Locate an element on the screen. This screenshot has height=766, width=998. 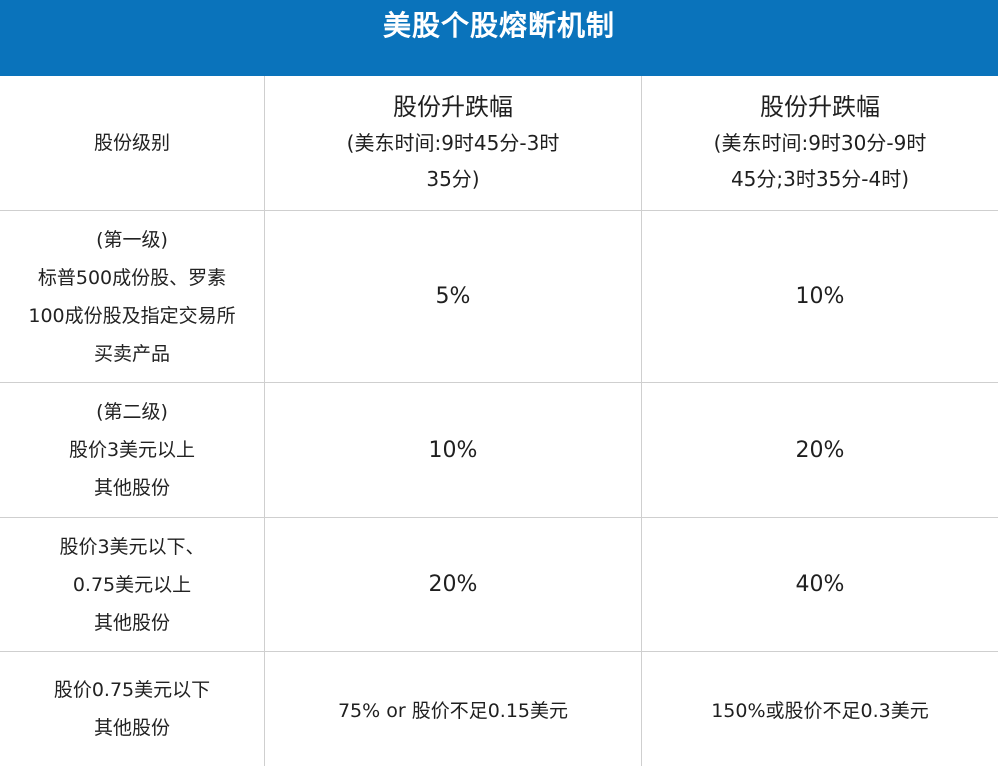
range1-cell: 5% is located at coordinates (453, 296).